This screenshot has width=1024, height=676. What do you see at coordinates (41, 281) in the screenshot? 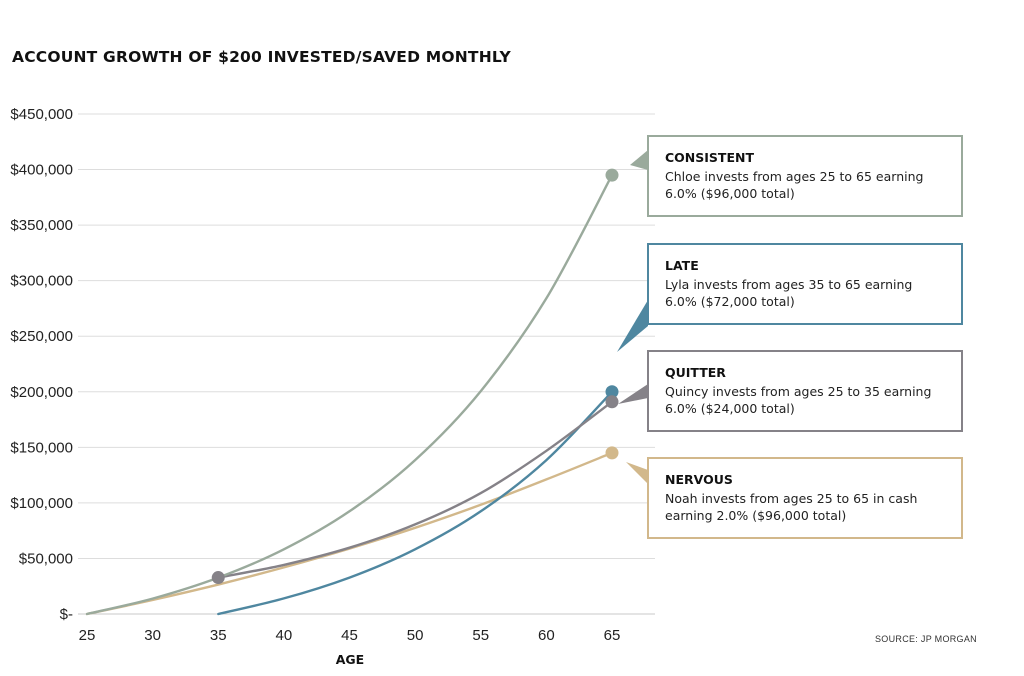
I see `y-tick-label: $300,000` at bounding box center [41, 281].